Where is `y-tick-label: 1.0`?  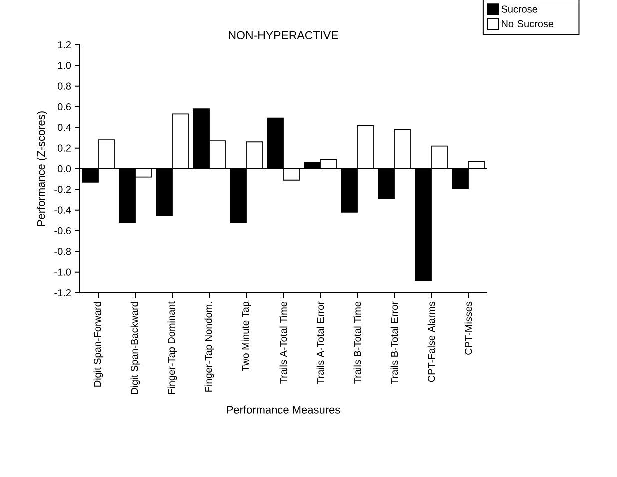 y-tick-label: 1.0 is located at coordinates (65, 66).